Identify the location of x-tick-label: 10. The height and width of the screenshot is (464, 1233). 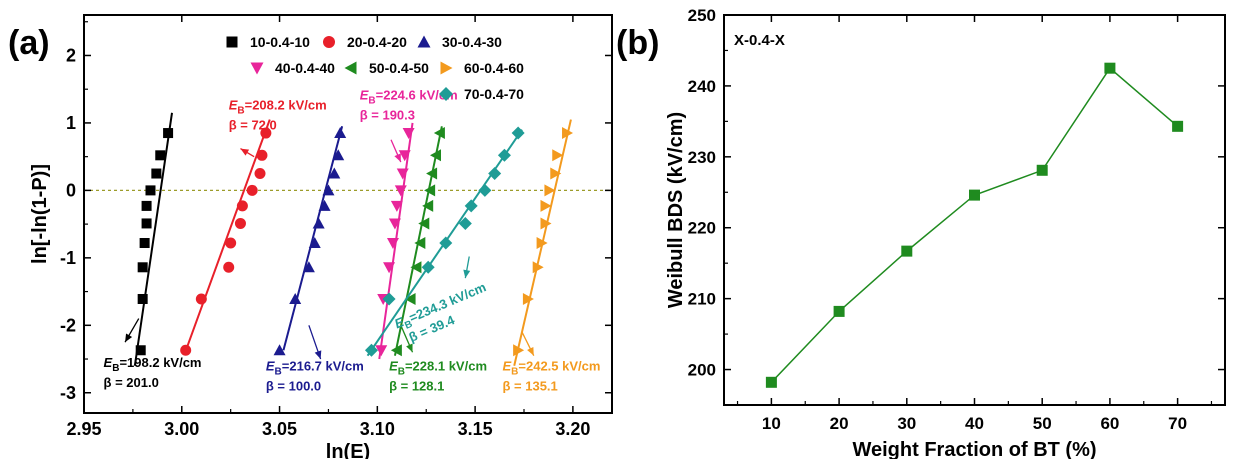
(771, 423).